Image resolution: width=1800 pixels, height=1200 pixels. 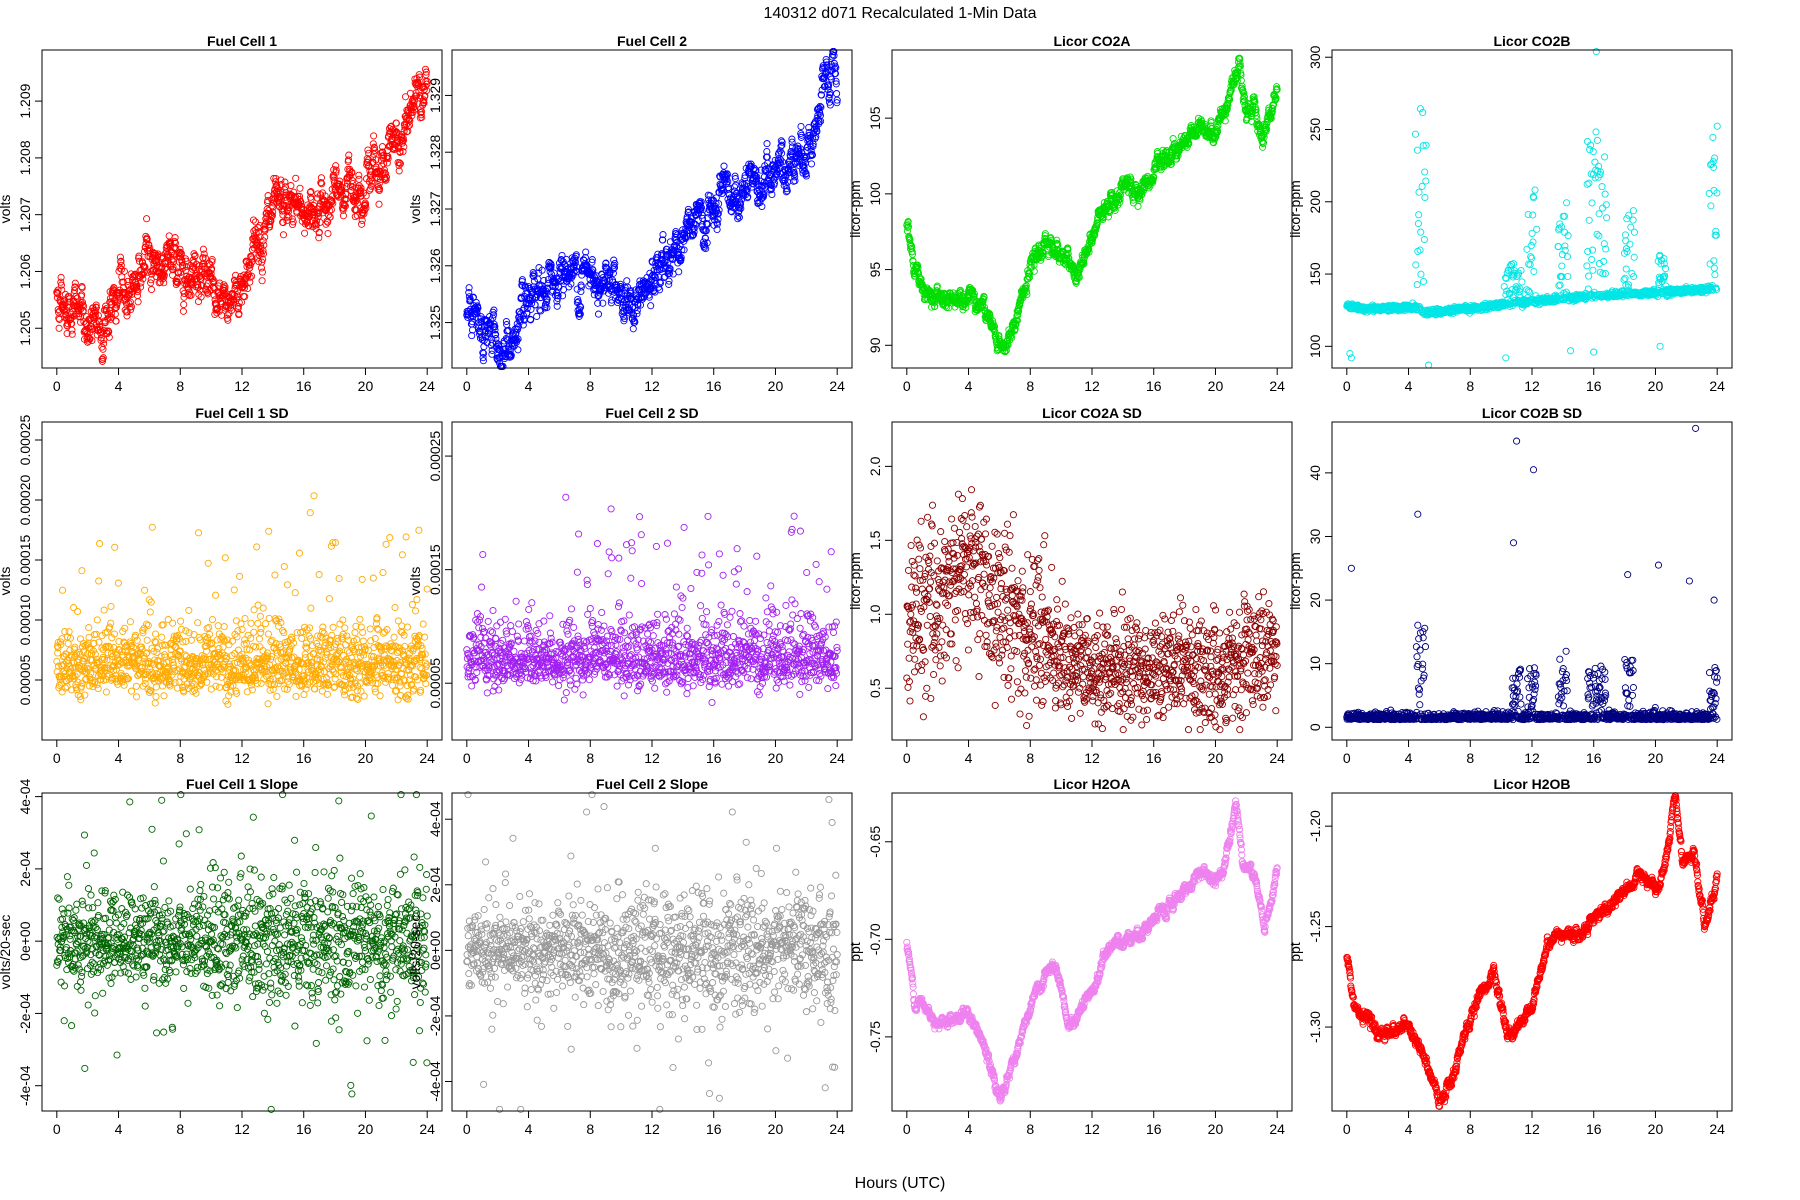 I want to click on y-axis-label: licor-ppm, so click(x=855, y=209).